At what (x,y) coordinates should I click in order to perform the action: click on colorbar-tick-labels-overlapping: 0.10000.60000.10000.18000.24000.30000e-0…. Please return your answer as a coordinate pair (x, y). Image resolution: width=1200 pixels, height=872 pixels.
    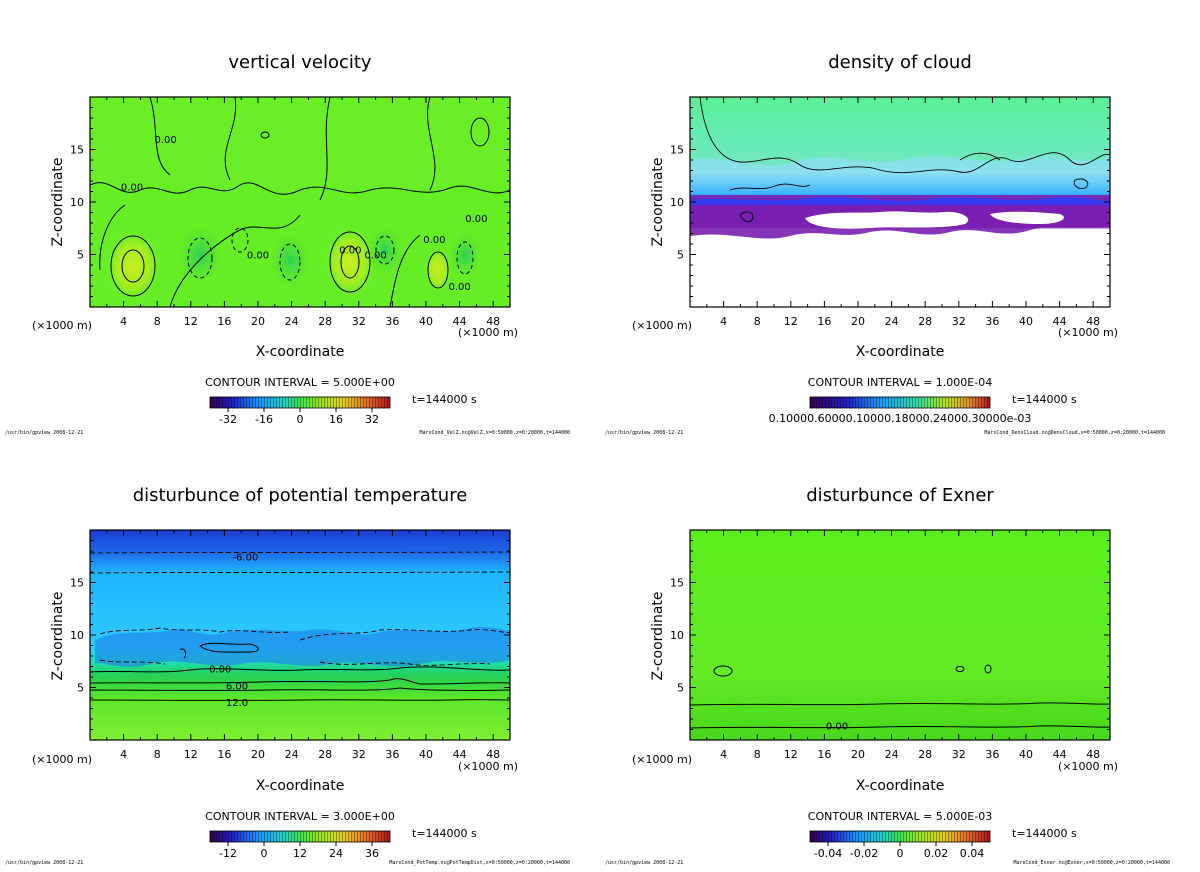
    Looking at the image, I should click on (900, 418).